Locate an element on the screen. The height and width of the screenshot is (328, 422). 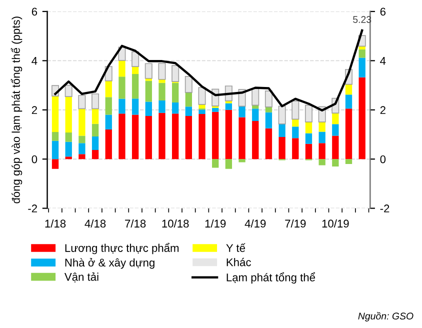
y2-tick-label: -2 is located at coordinates (385, 208).